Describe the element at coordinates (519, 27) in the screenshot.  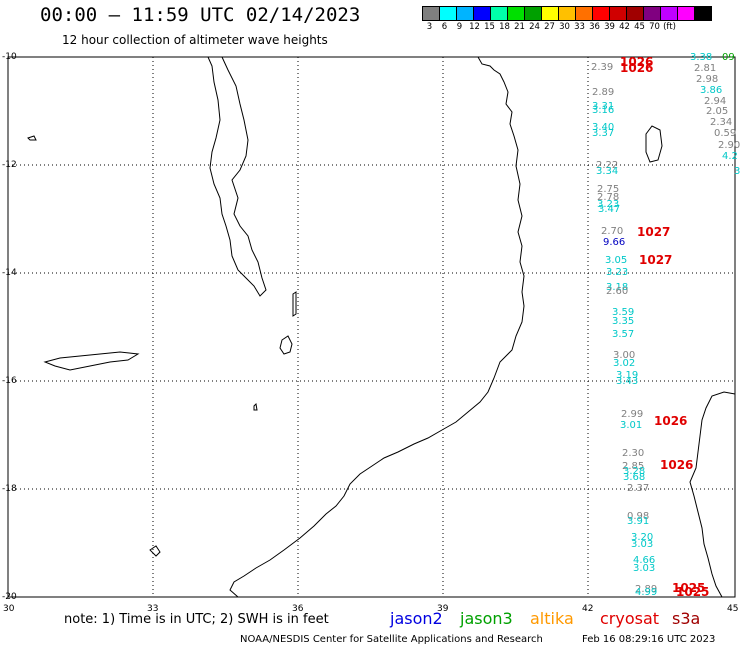
I see `legend-label: 21` at that location.